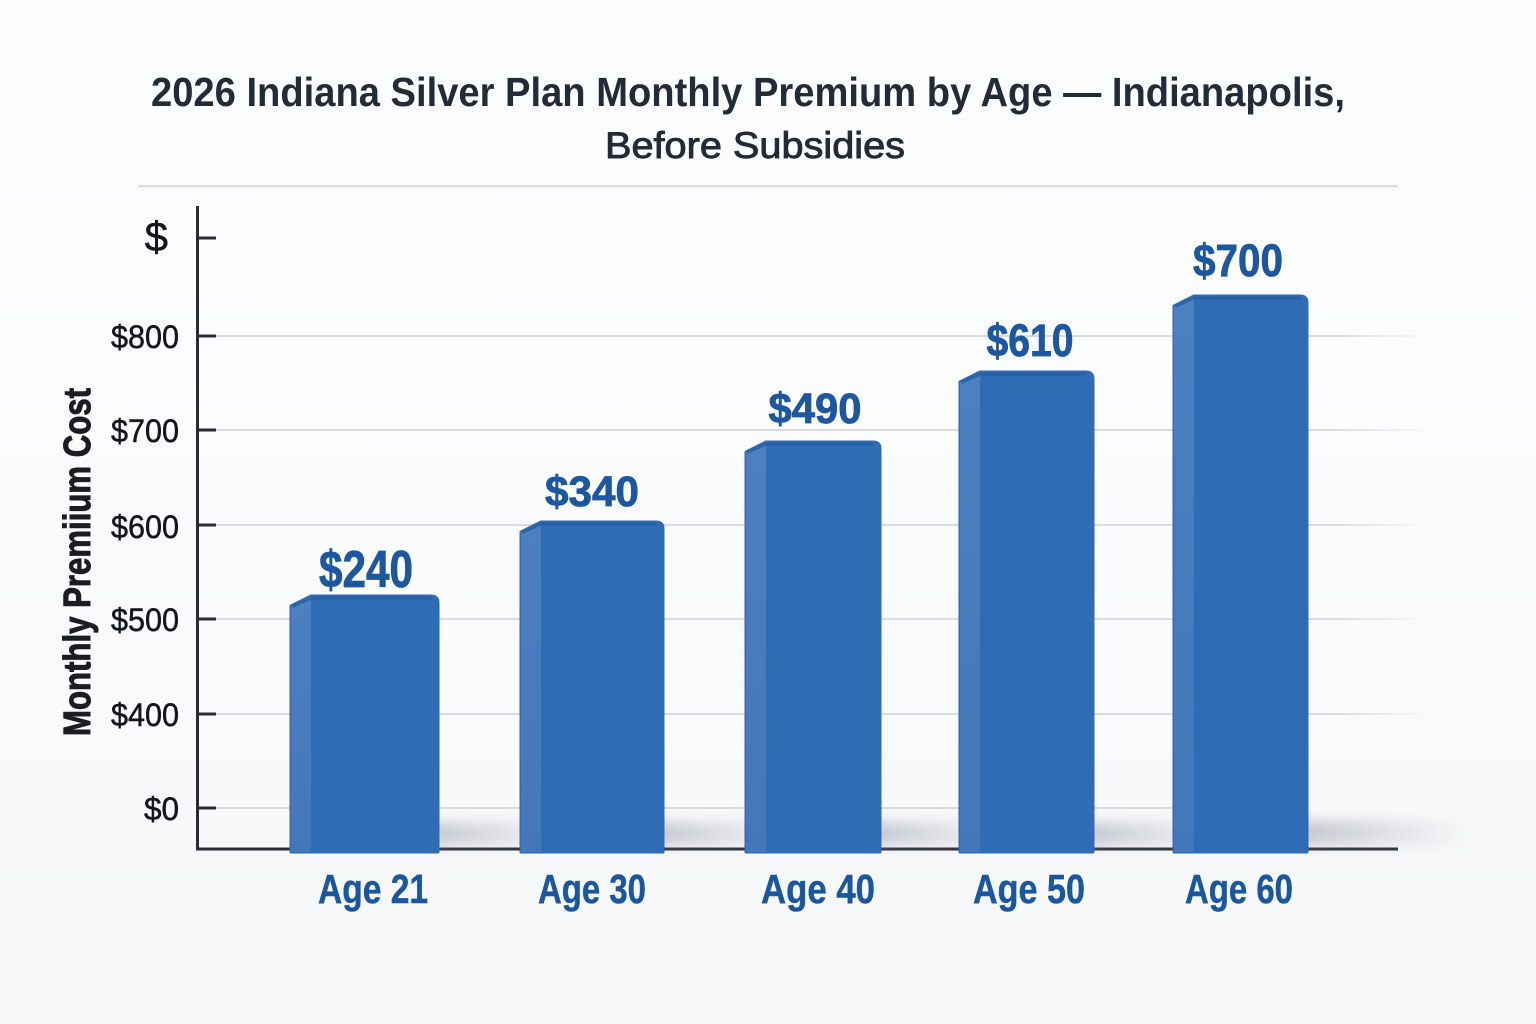 The width and height of the screenshot is (1536, 1024). Describe the element at coordinates (818, 889) in the screenshot. I see `svg-text: Age 40` at that location.